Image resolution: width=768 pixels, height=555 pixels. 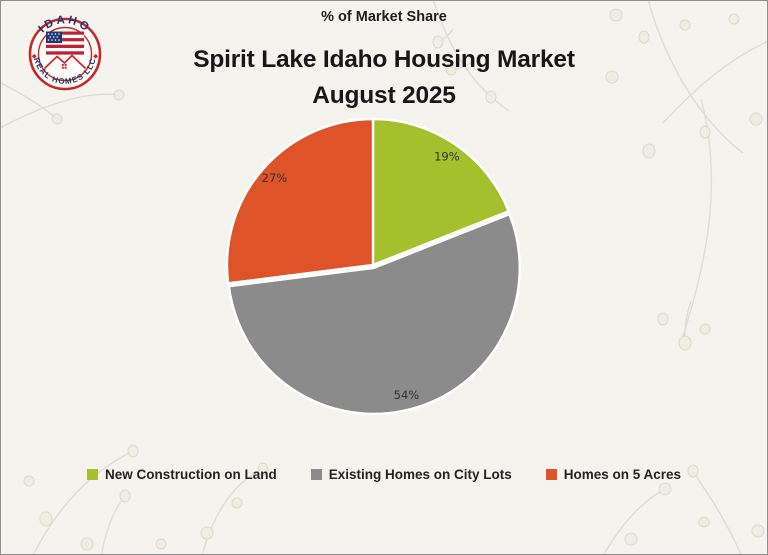 I want to click on logo-inner-ring, so click(x=65, y=54).